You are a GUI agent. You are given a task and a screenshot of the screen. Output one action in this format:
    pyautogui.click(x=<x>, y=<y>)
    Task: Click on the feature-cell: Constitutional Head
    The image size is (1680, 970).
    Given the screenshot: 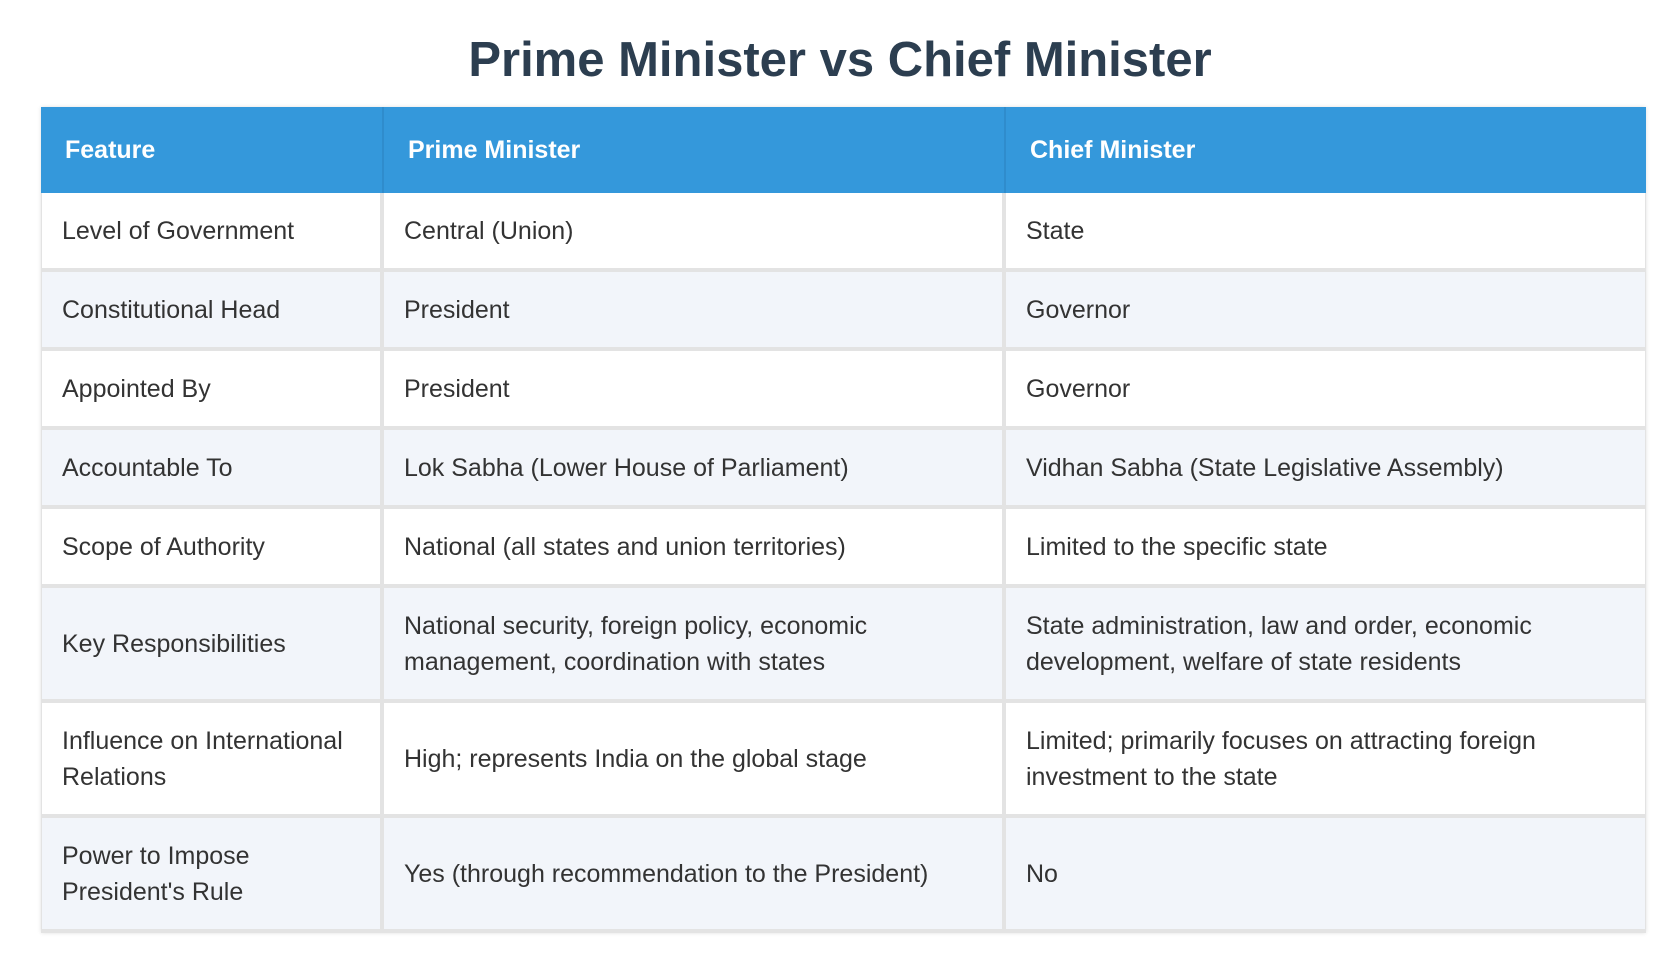 What is the action you would take?
    pyautogui.click(x=212, y=311)
    